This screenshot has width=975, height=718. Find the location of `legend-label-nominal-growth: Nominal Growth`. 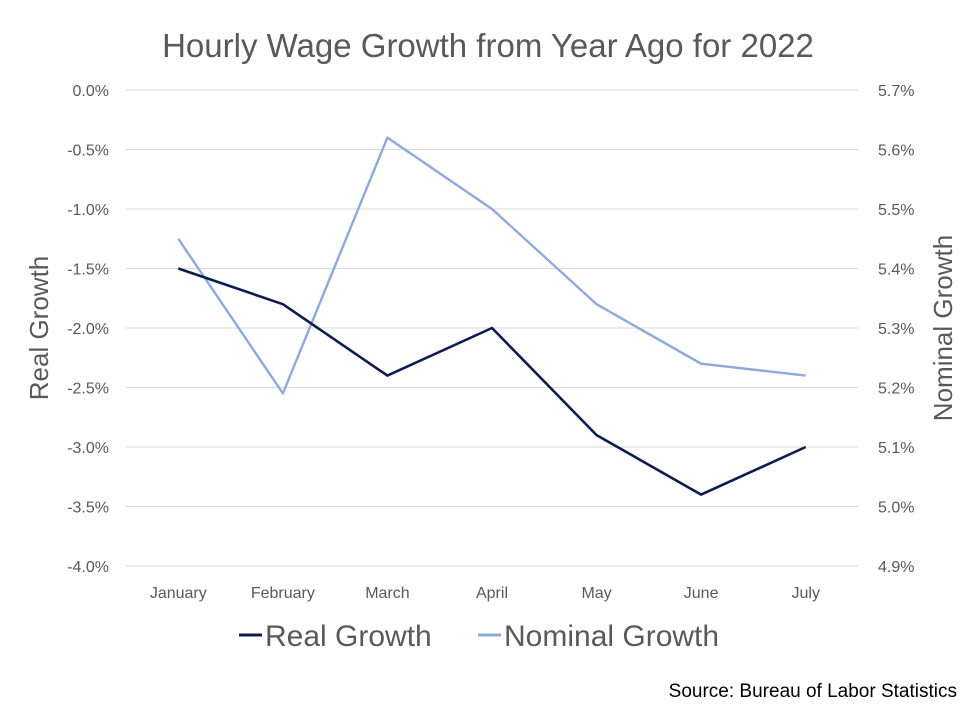

legend-label-nominal-growth: Nominal Growth is located at coordinates (611, 636).